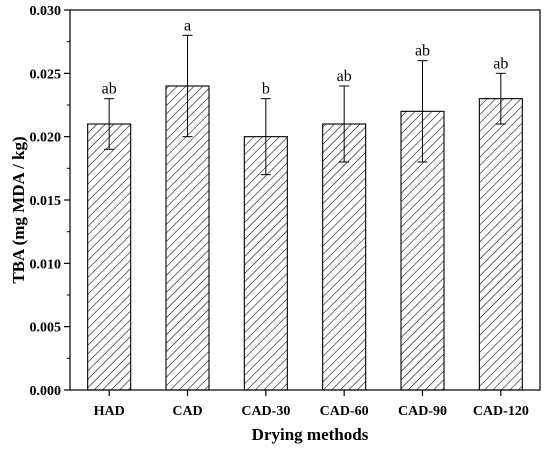 The height and width of the screenshot is (450, 550). I want to click on x-axis-title: Drying methods, so click(310, 434).